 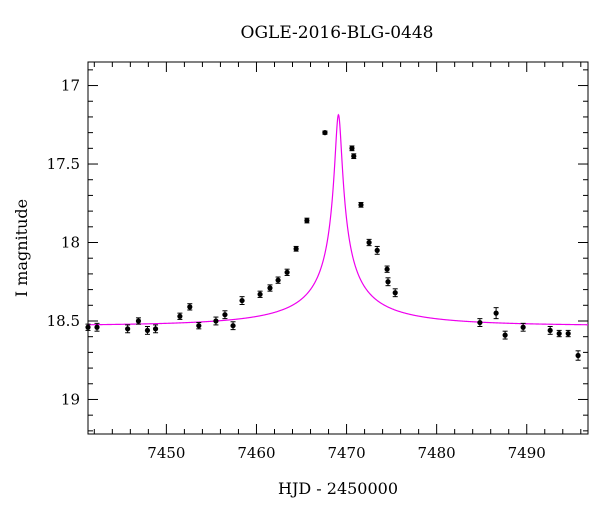 I want to click on y-tick-label: 17.5, so click(x=63, y=164).